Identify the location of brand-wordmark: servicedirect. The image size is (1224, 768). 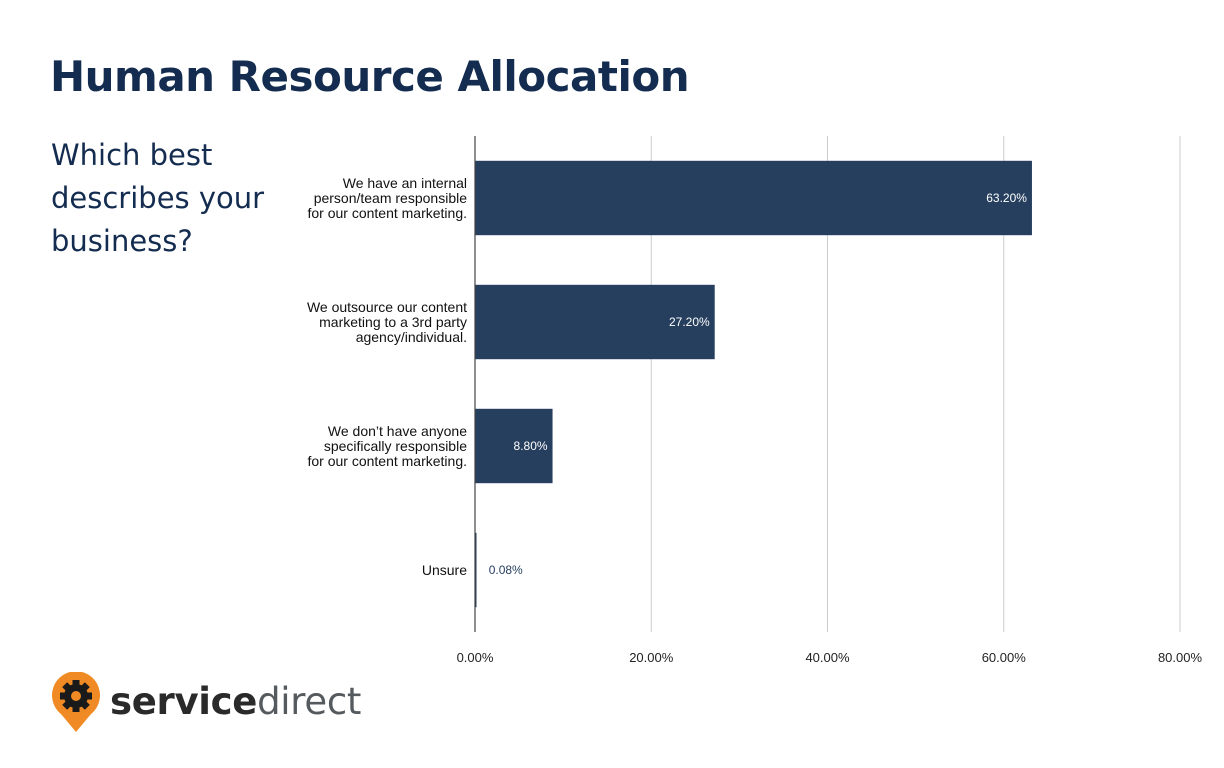
(235, 701).